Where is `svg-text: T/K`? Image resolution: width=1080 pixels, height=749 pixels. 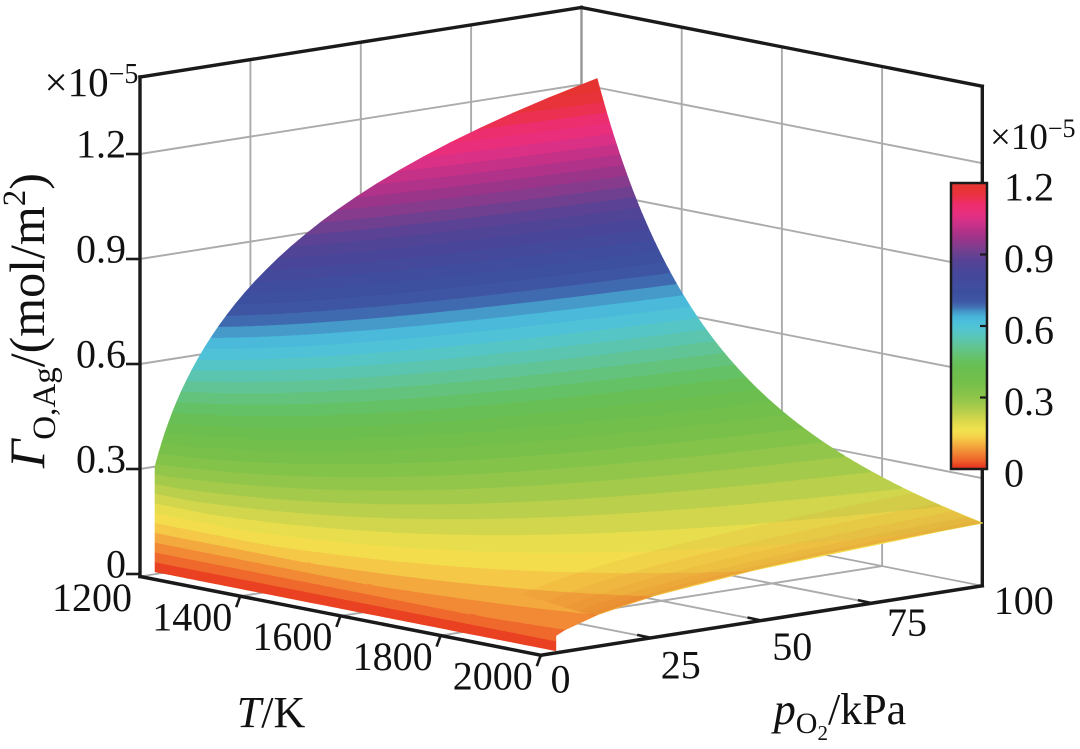 svg-text: T/K is located at coordinates (271, 712).